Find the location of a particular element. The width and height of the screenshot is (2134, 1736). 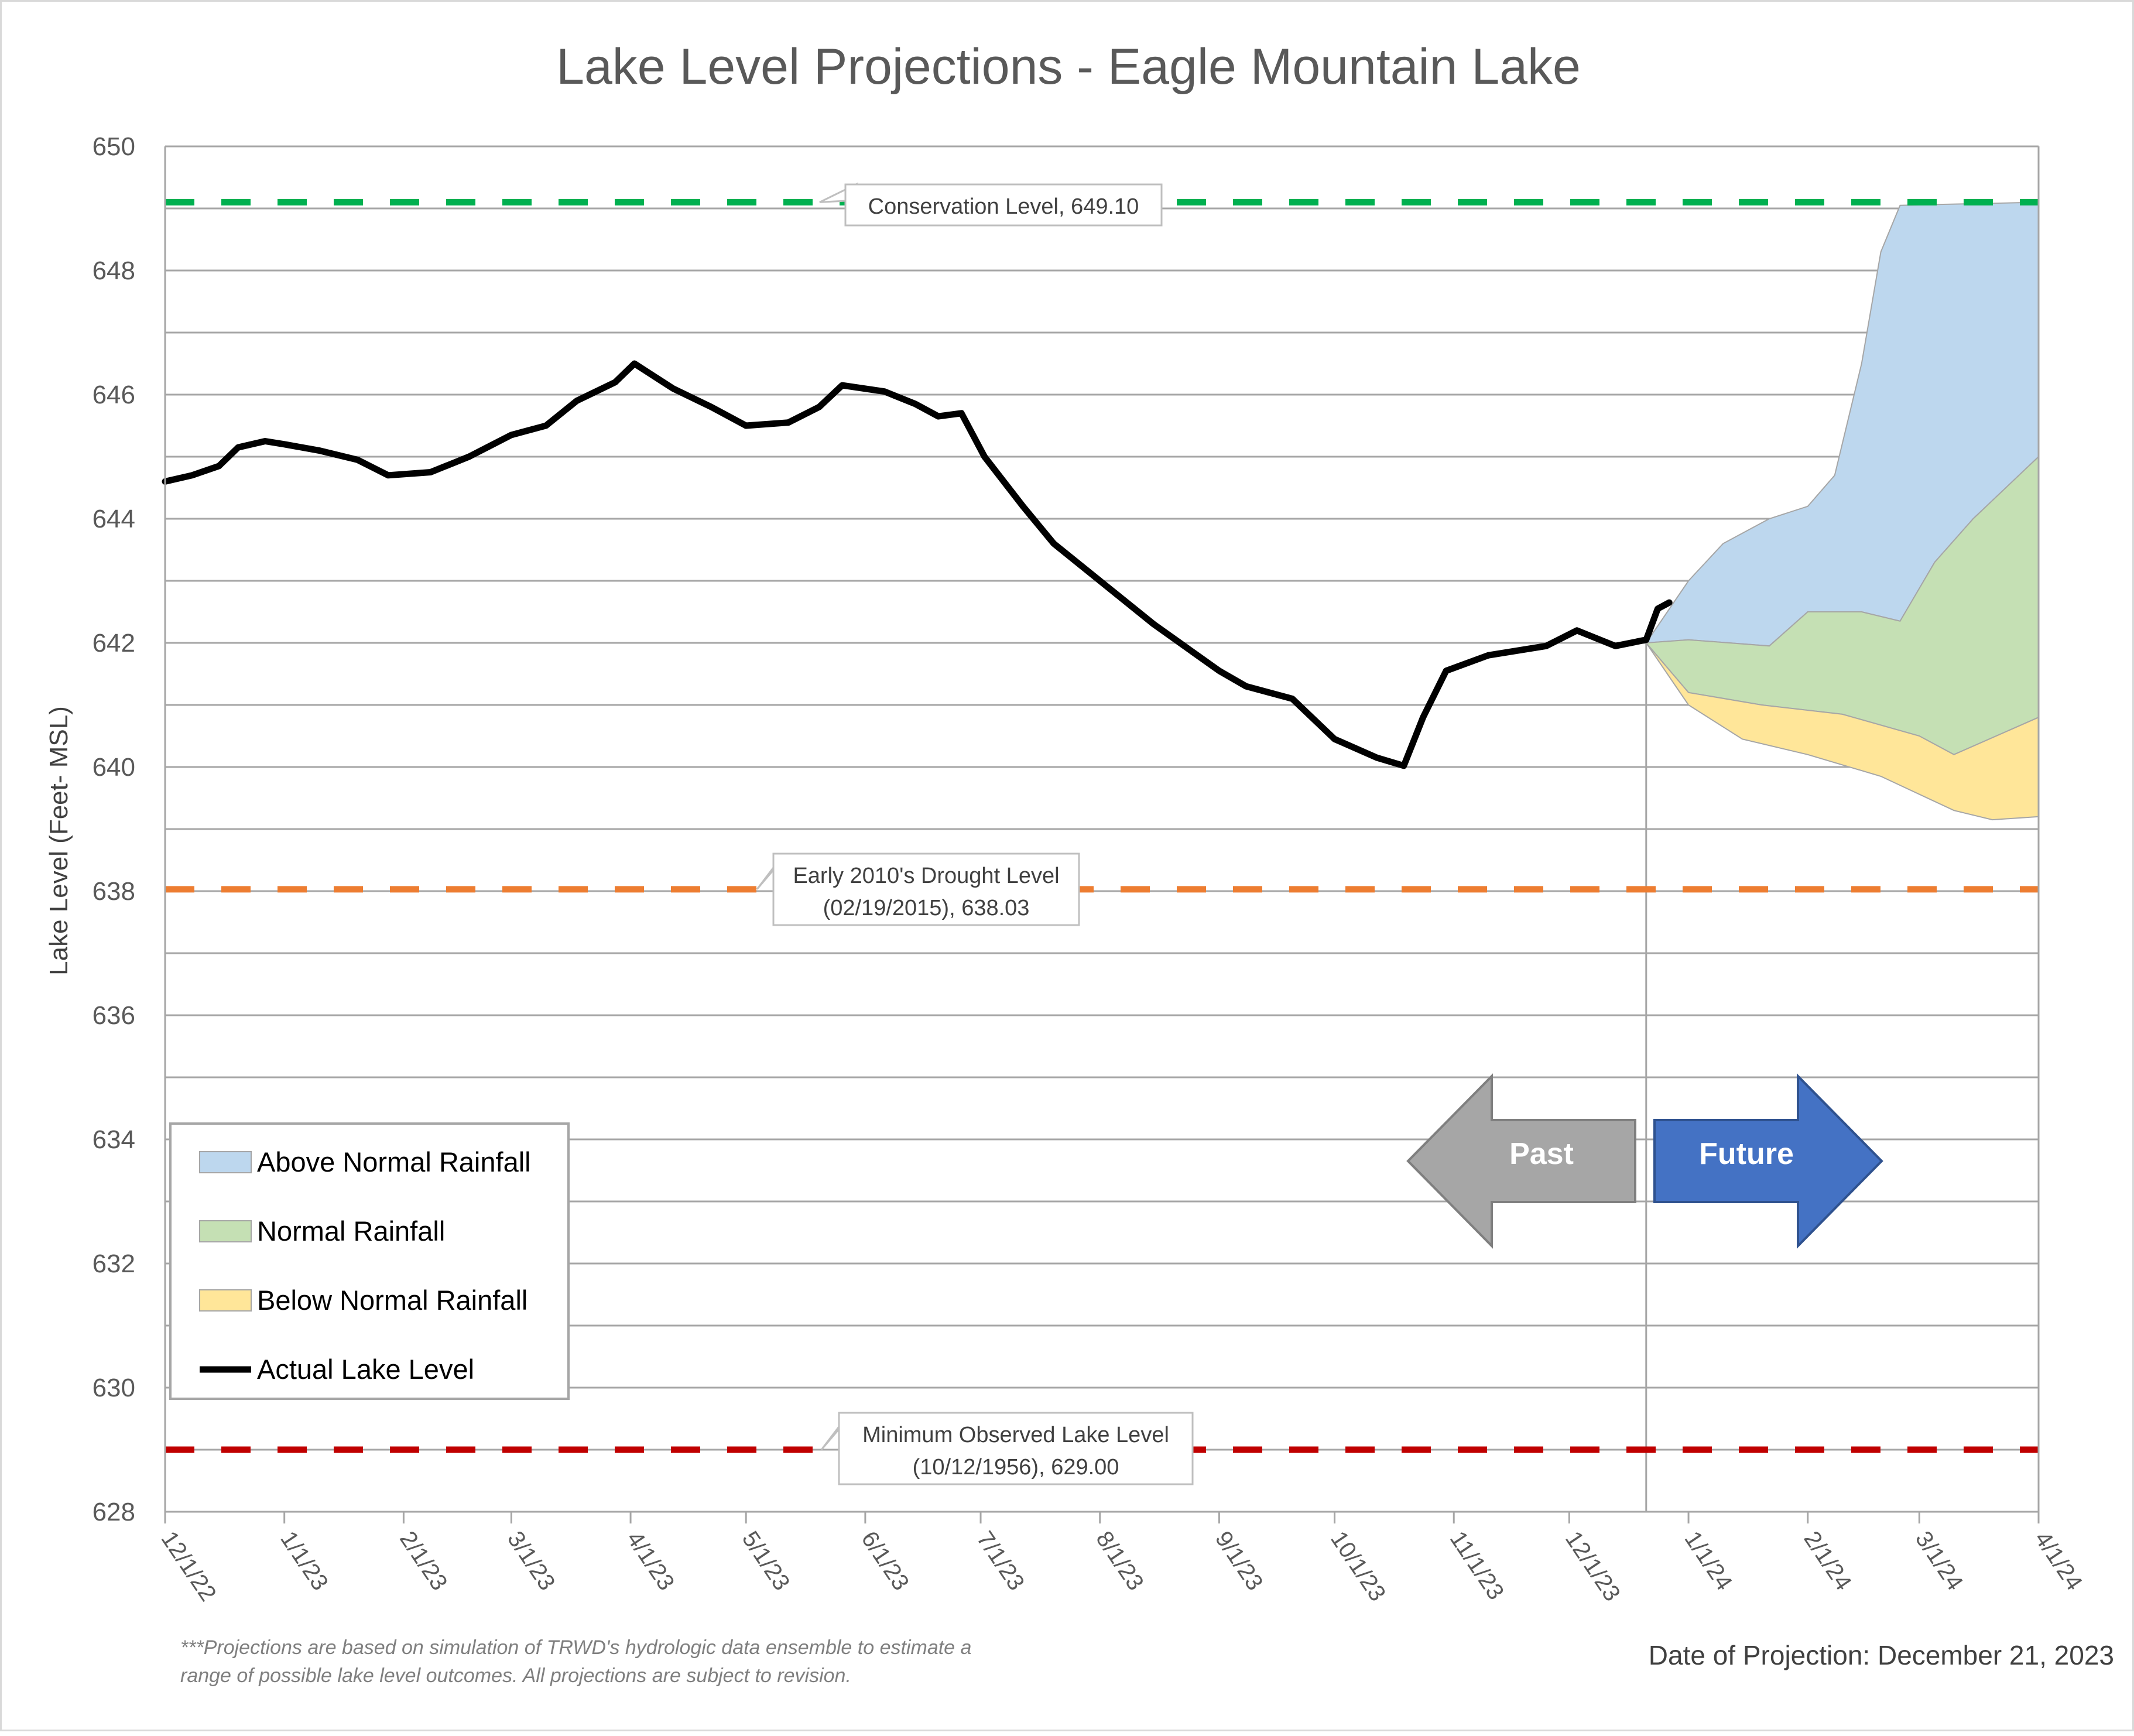

y-tick-label: 648 is located at coordinates (114, 270).